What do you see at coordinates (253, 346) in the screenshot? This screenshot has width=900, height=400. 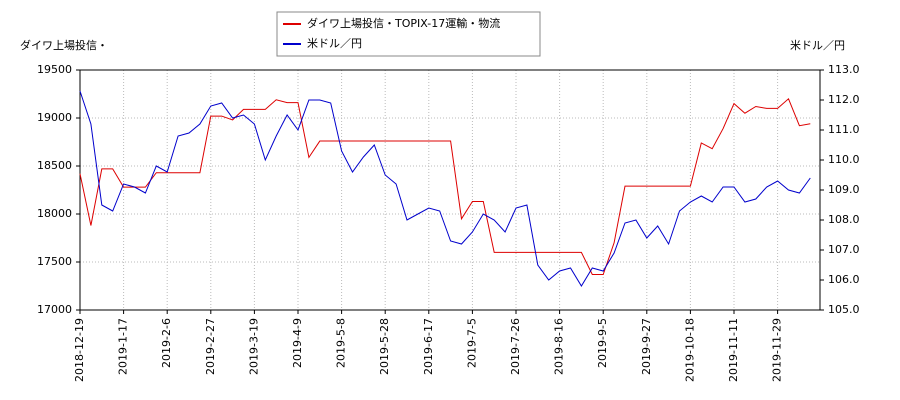 I see `x-tick-label: 2019-3-19` at bounding box center [253, 346].